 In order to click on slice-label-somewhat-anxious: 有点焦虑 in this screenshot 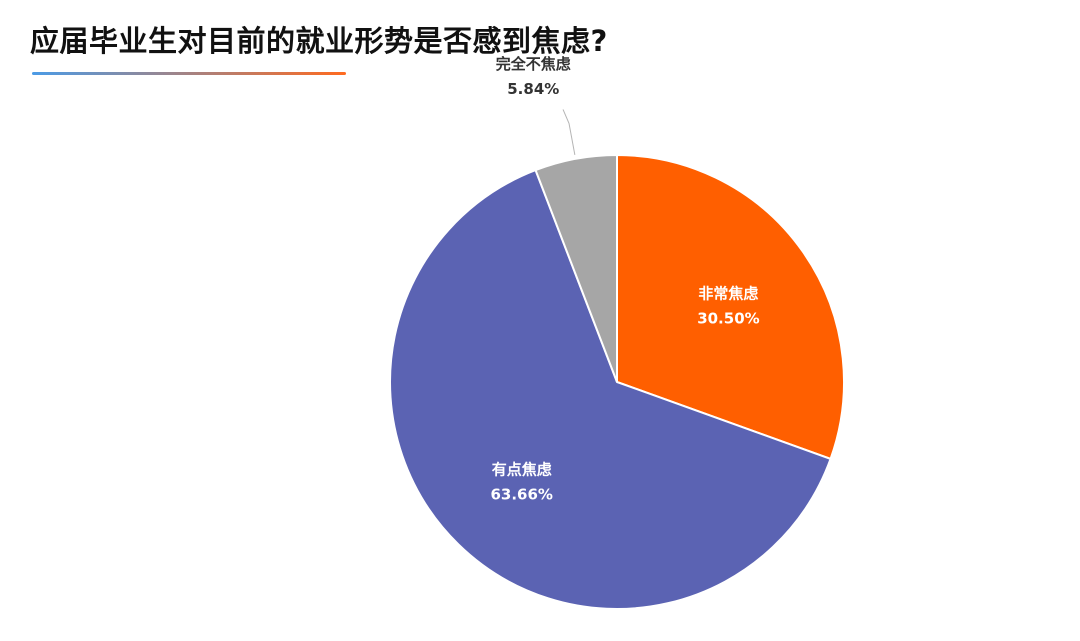, I will do `click(522, 469)`.